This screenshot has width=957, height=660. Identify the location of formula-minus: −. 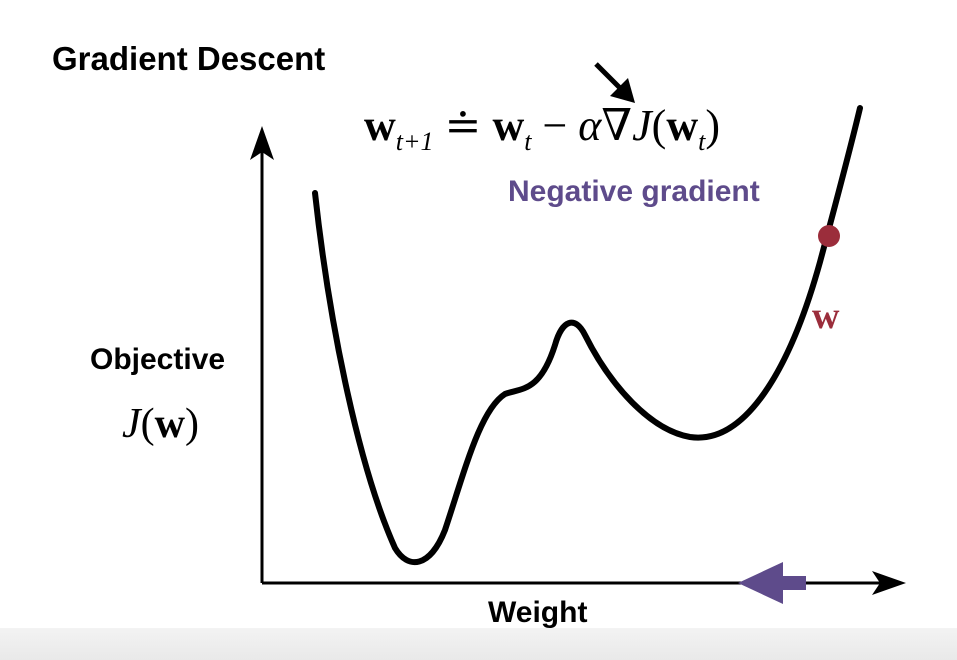
(555, 125).